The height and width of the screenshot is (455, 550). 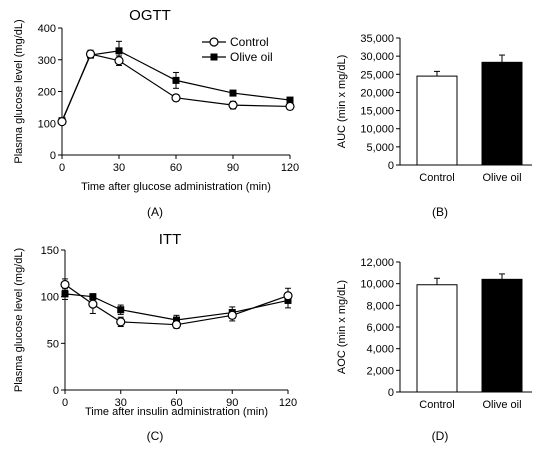 I want to click on y-tick-label: 25,000, so click(x=377, y=75).